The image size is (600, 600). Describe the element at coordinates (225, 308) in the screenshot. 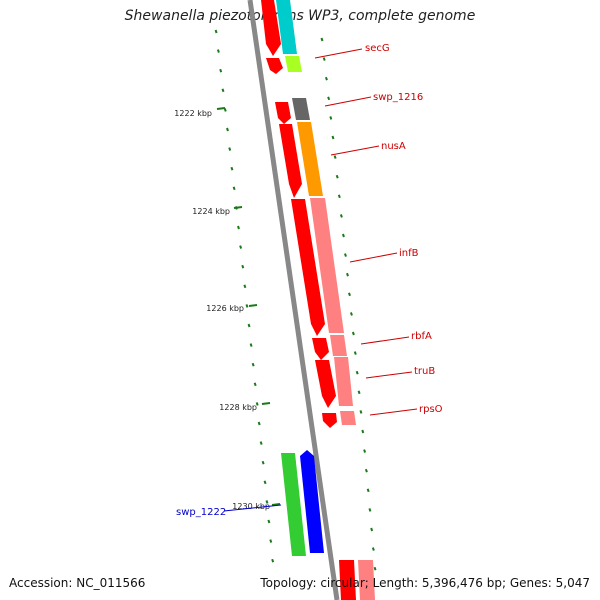

I see `ruler-label-1226: 1226 kbp` at that location.